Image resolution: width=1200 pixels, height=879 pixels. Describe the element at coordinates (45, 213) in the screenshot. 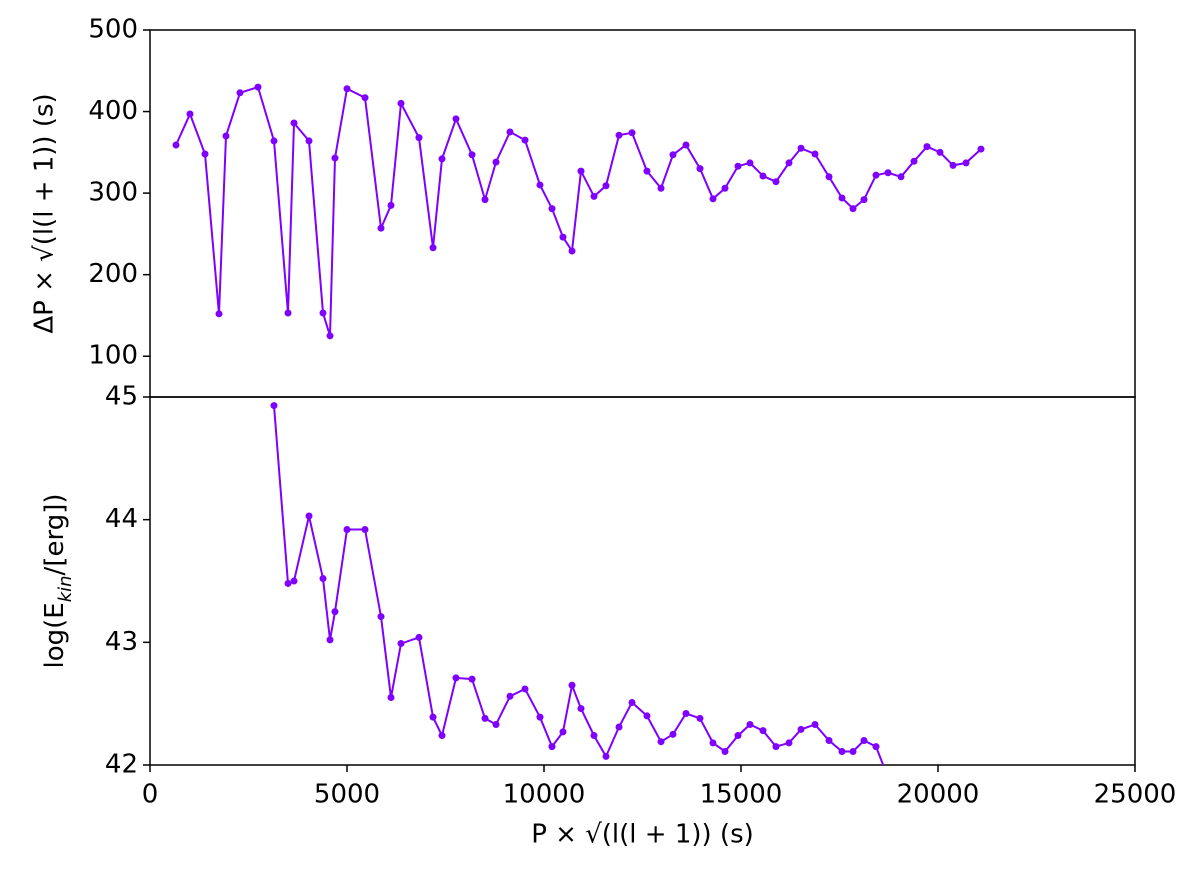

I see `y-axis-label: ΔP × √(l(l + 1)) (s)` at that location.